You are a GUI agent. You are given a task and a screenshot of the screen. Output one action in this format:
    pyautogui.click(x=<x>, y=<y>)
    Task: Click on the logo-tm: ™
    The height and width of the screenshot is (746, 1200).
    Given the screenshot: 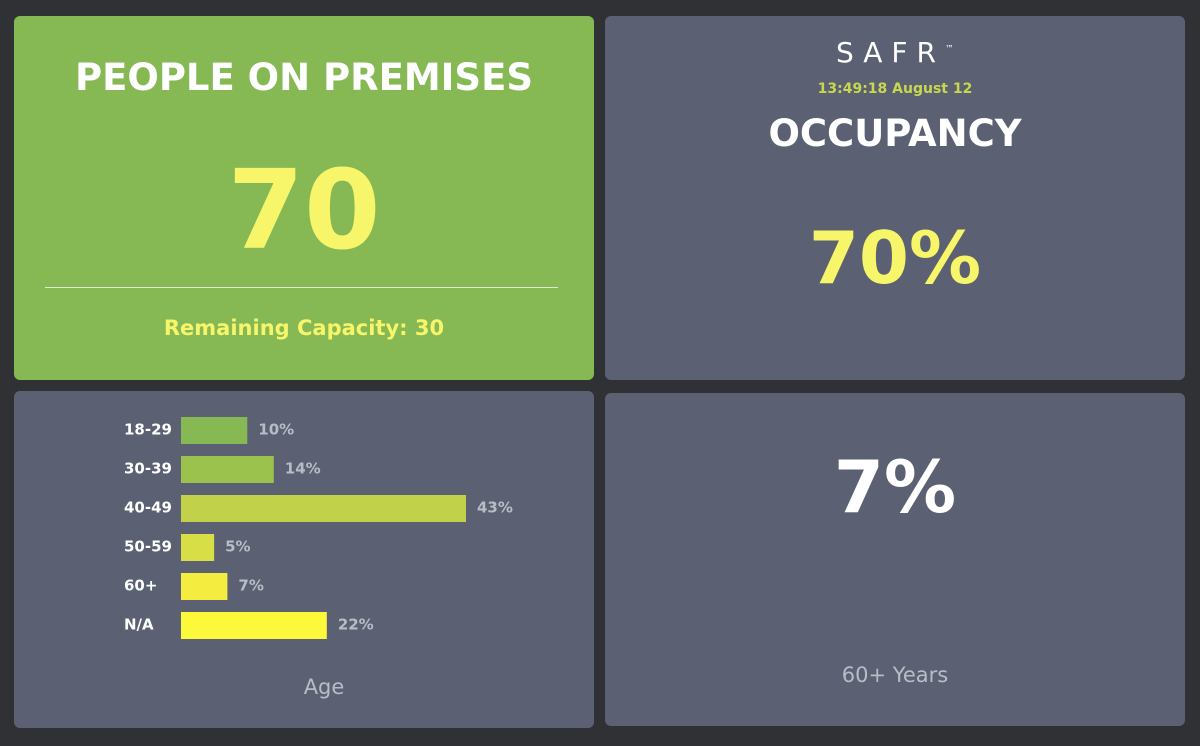 What is the action you would take?
    pyautogui.click(x=949, y=49)
    